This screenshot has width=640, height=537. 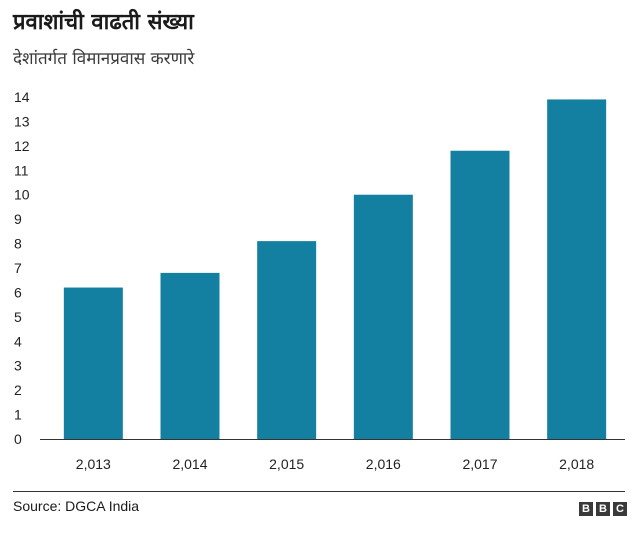 I want to click on chart-subtitle: देशांतर्गत विमानप्रवास करणारे, so click(x=104, y=59).